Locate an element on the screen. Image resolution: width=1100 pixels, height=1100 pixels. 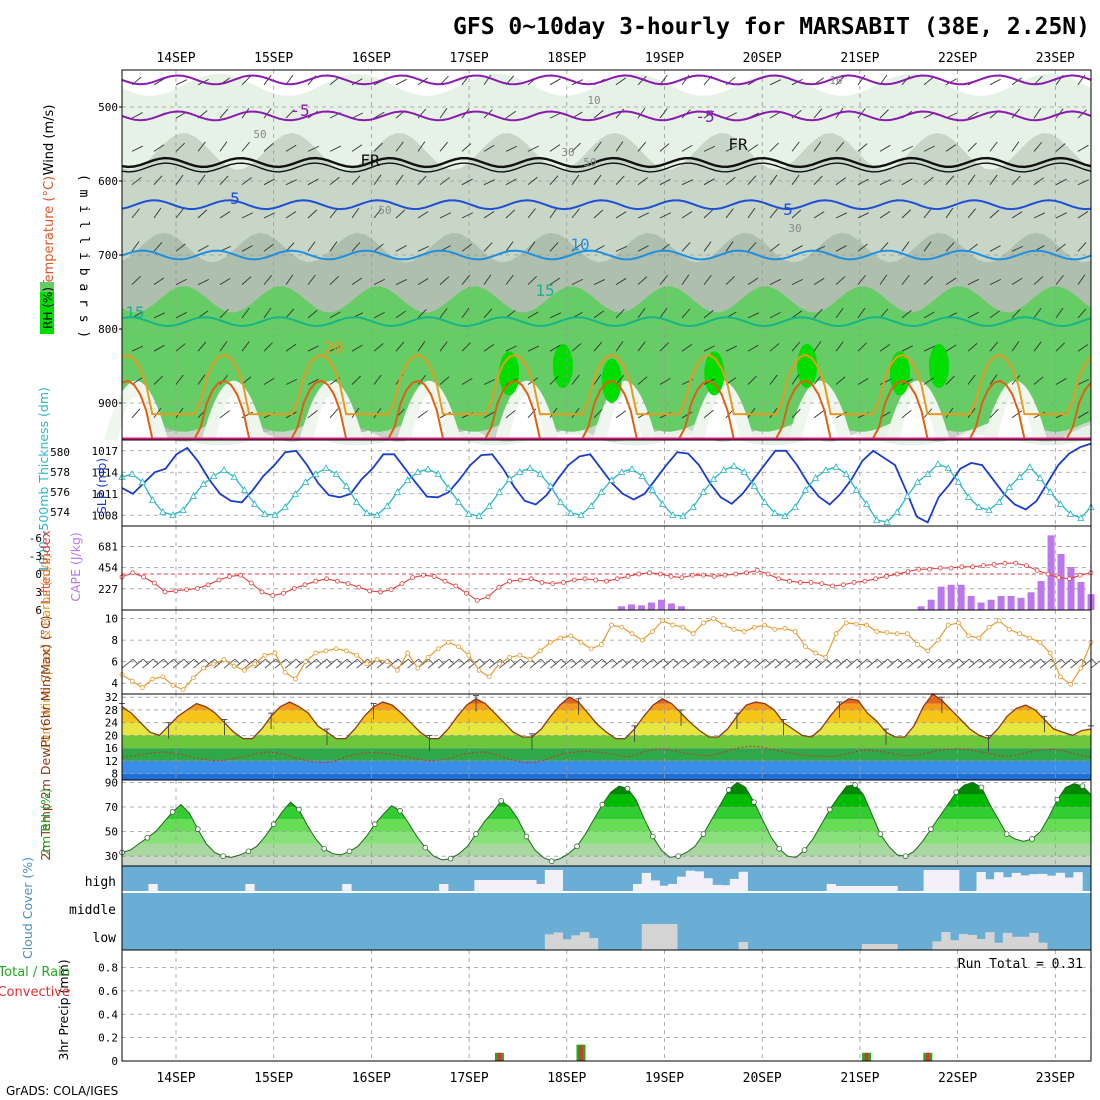
cloud-row-label: high is located at coordinates (100, 882).